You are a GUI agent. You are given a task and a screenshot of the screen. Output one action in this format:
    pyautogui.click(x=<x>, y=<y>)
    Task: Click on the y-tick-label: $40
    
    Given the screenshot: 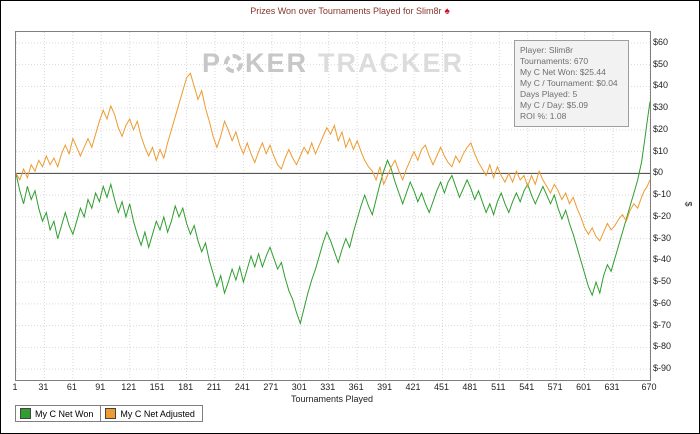 What is the action you would take?
    pyautogui.click(x=661, y=85)
    